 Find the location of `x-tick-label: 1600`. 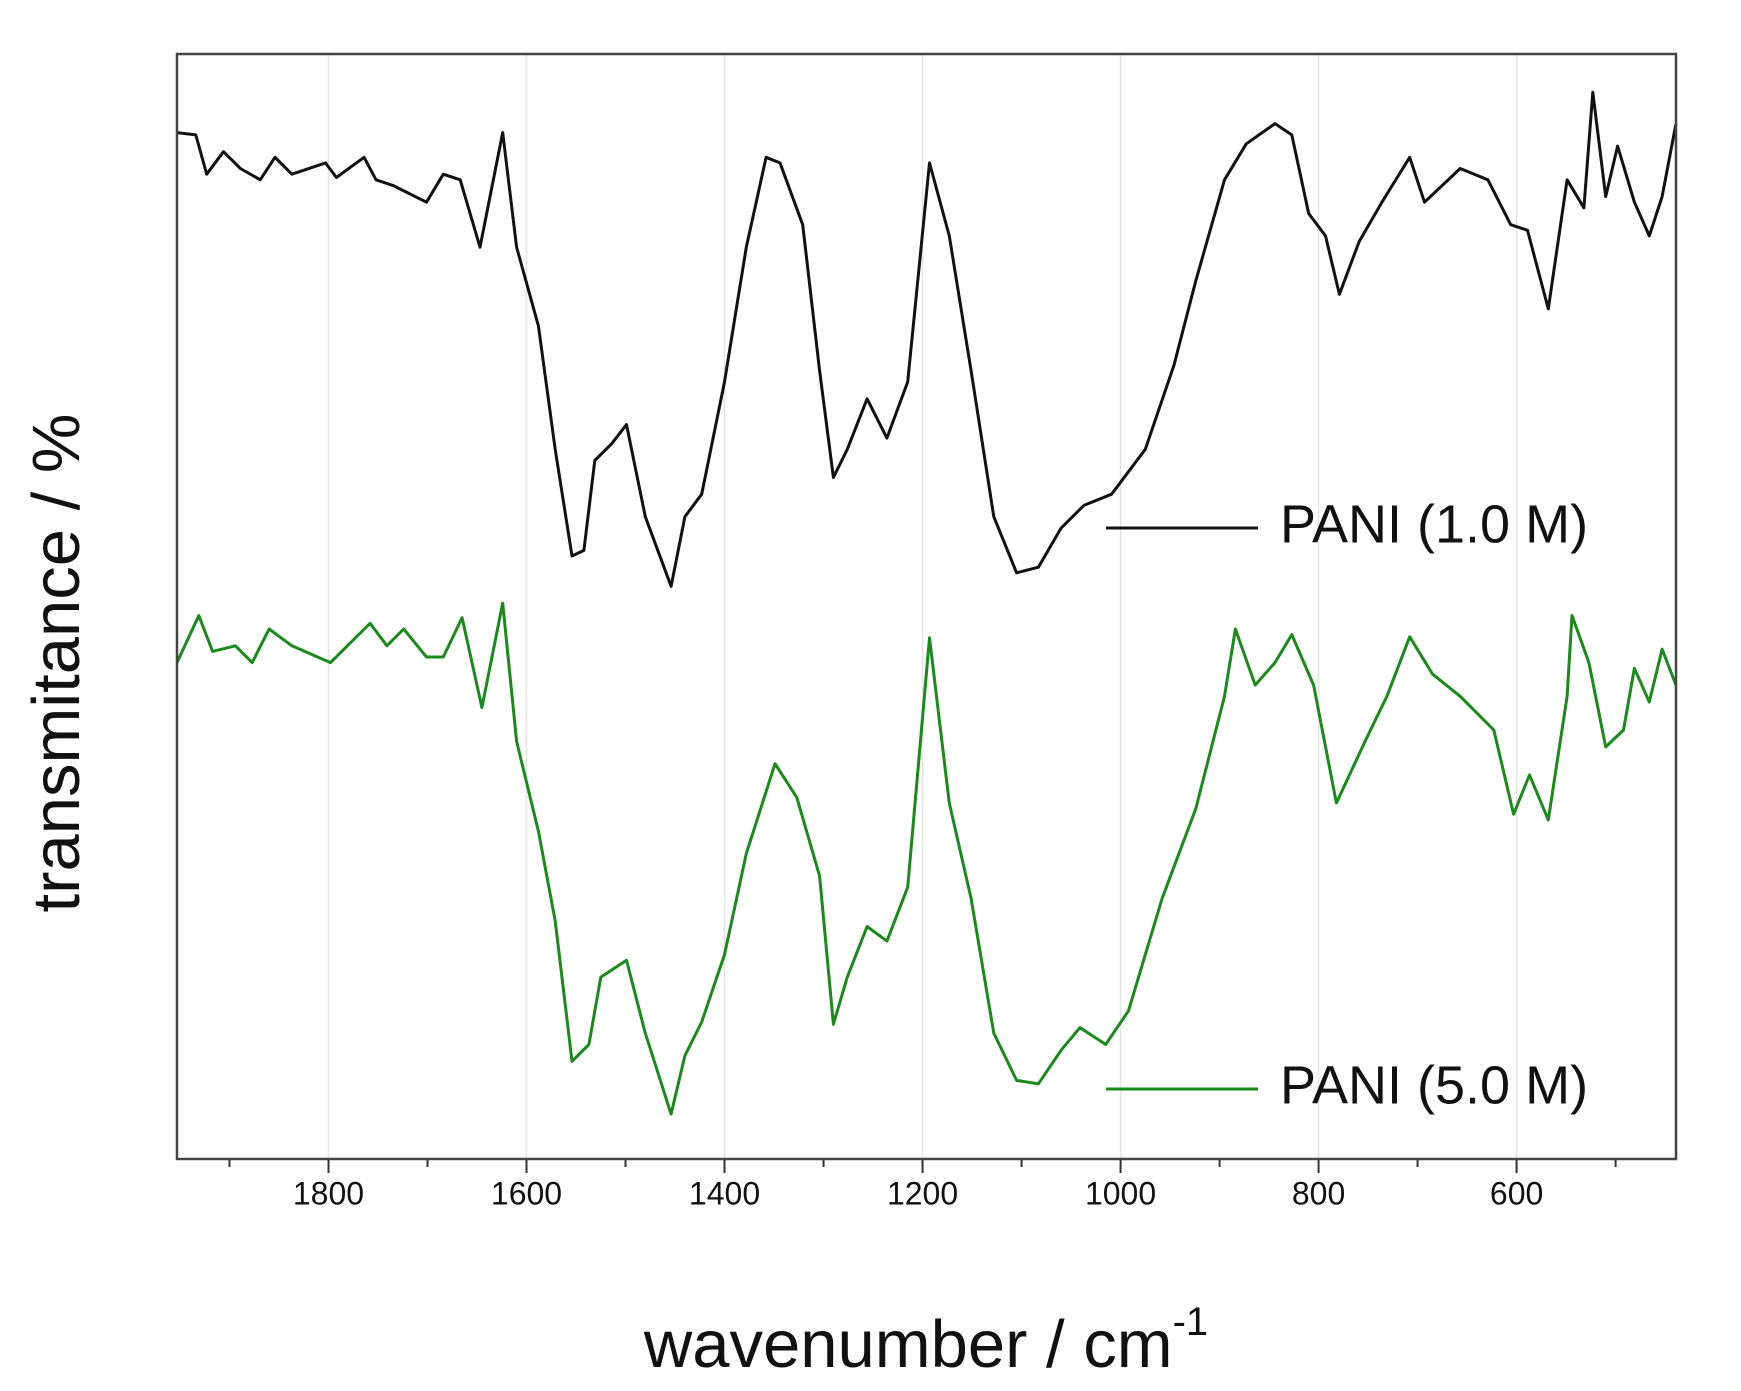

x-tick-label: 1600 is located at coordinates (526, 1193).